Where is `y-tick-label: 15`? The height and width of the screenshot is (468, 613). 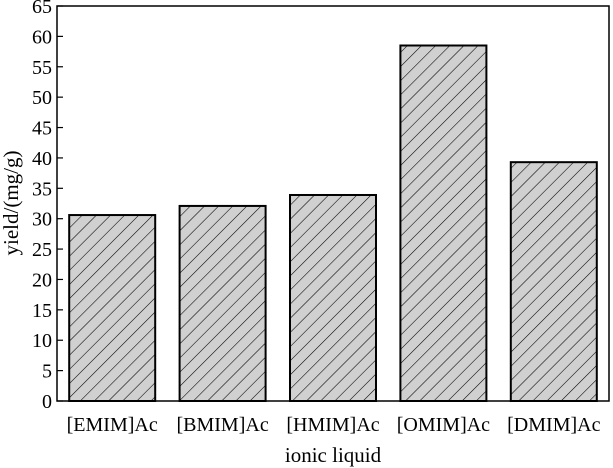
y-tick-label: 15 is located at coordinates (42, 311).